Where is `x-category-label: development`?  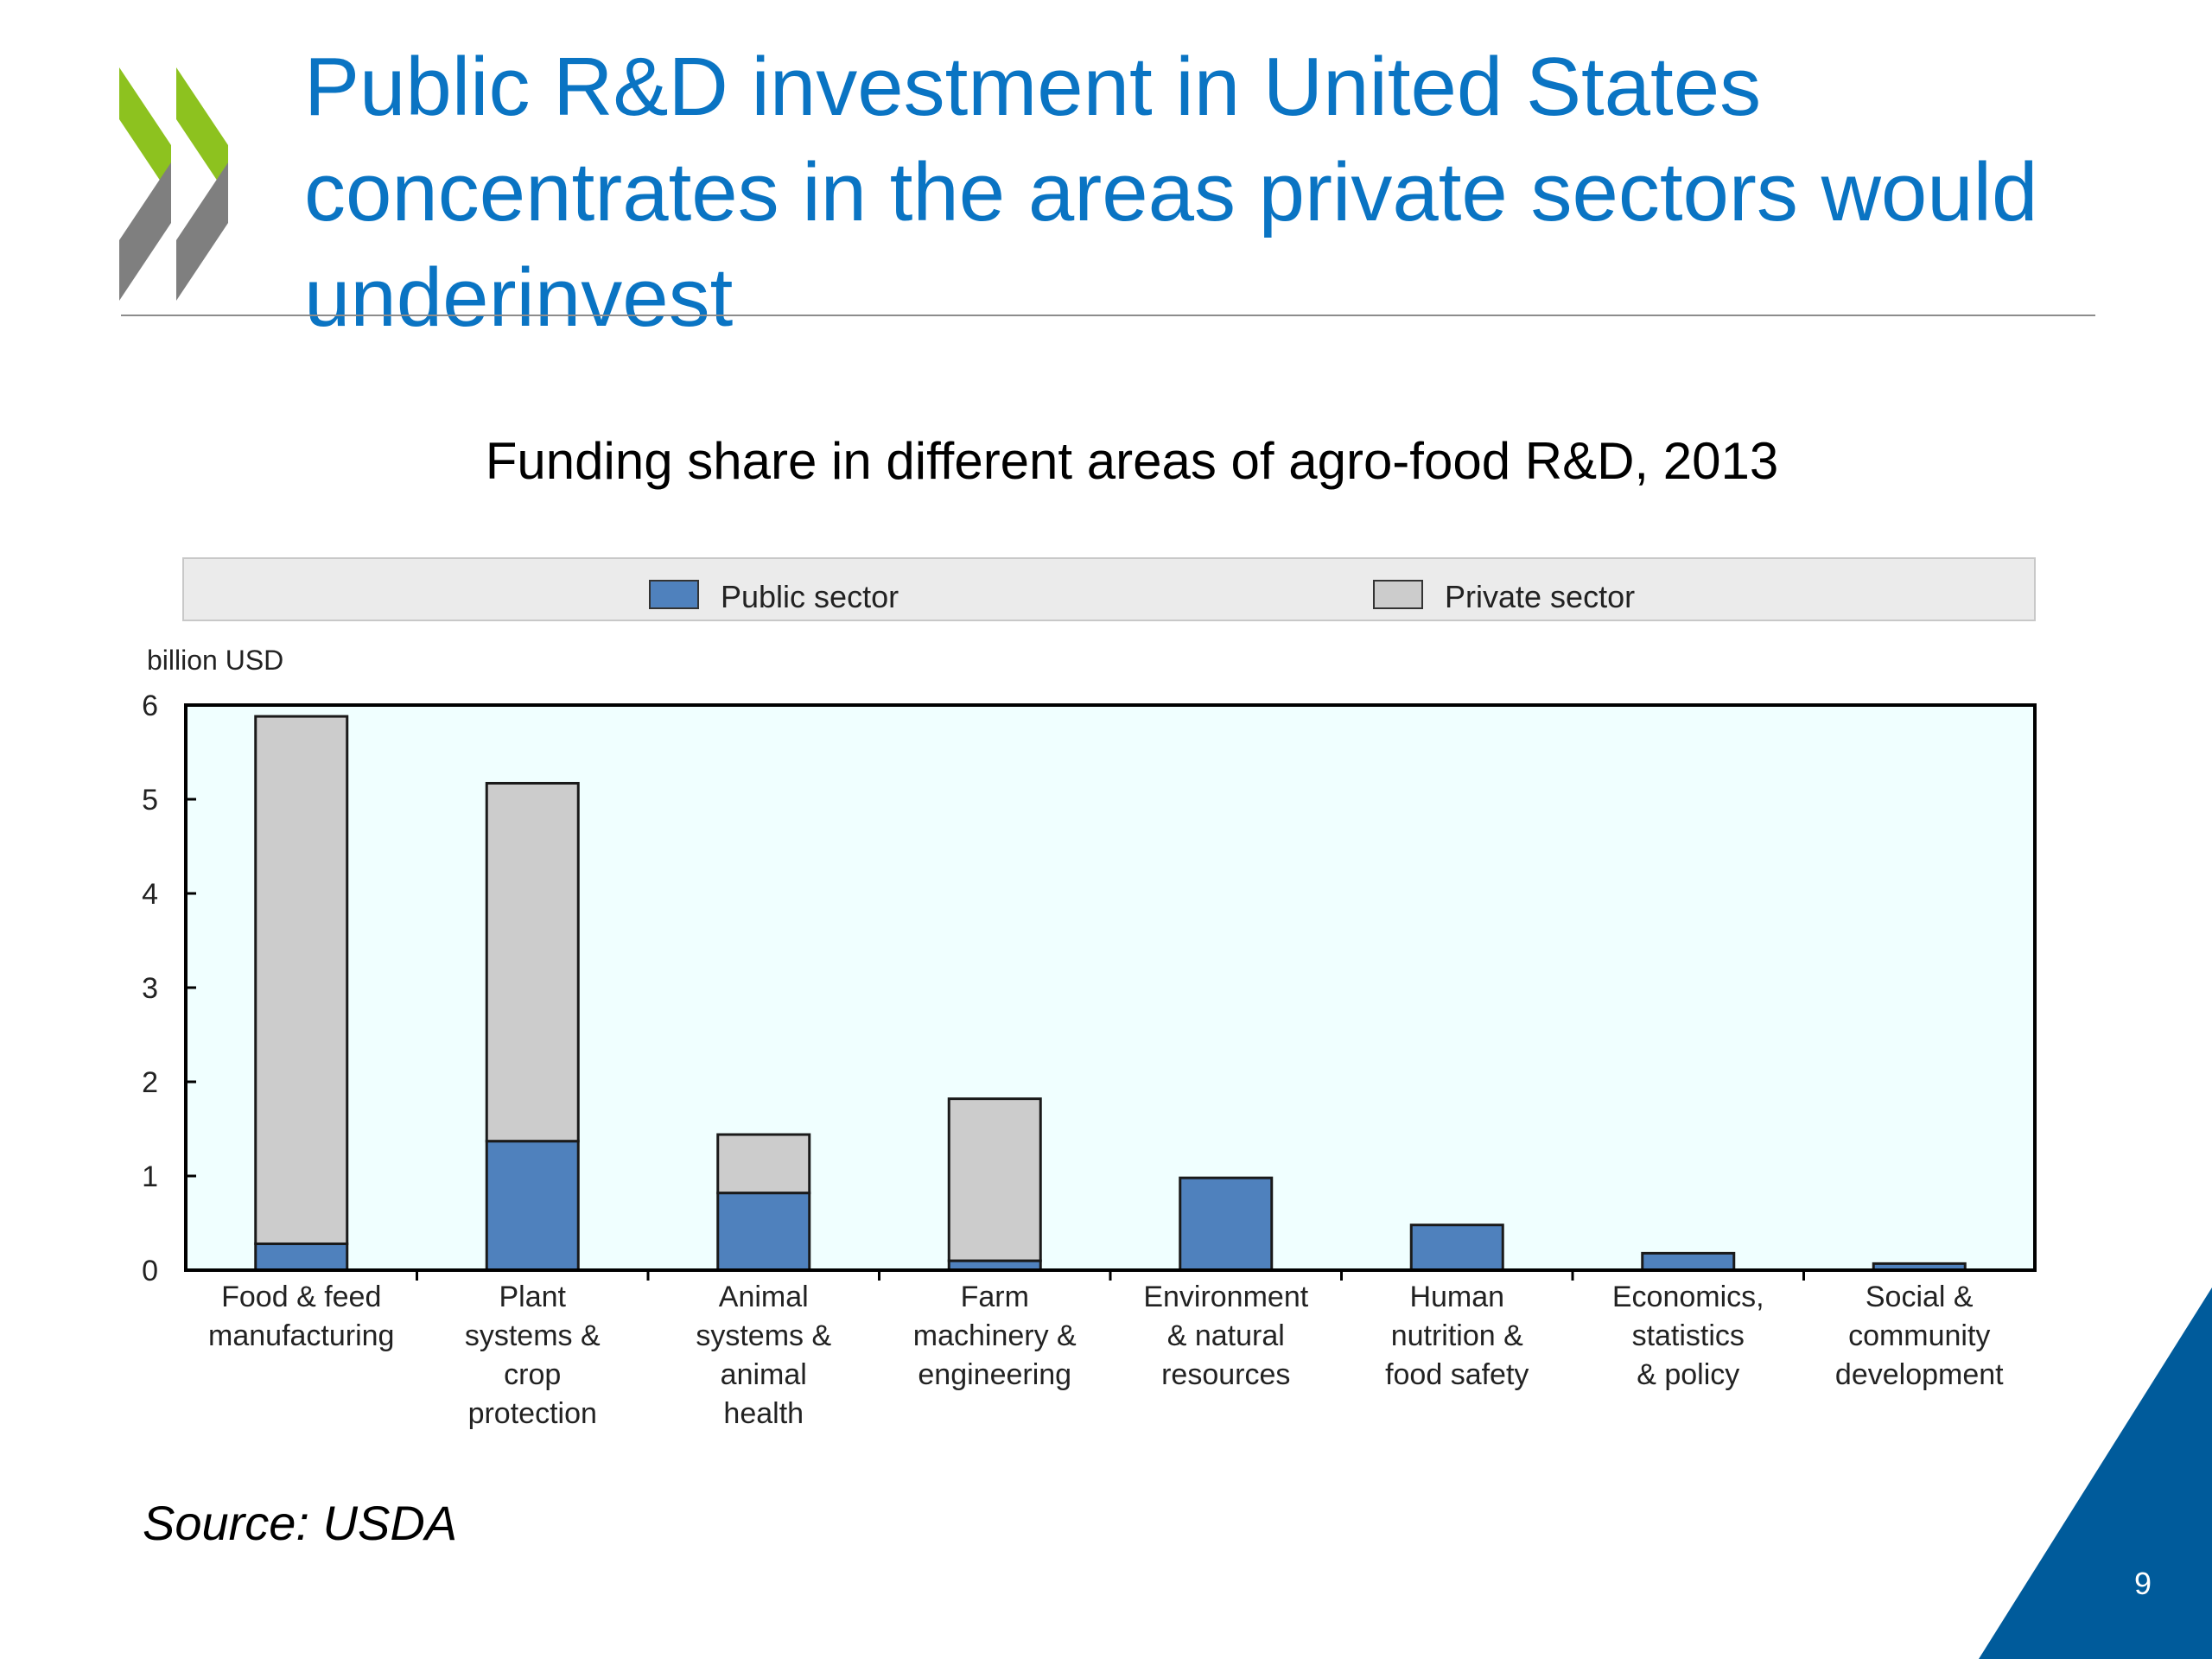
x-category-label: development is located at coordinates (1919, 1374).